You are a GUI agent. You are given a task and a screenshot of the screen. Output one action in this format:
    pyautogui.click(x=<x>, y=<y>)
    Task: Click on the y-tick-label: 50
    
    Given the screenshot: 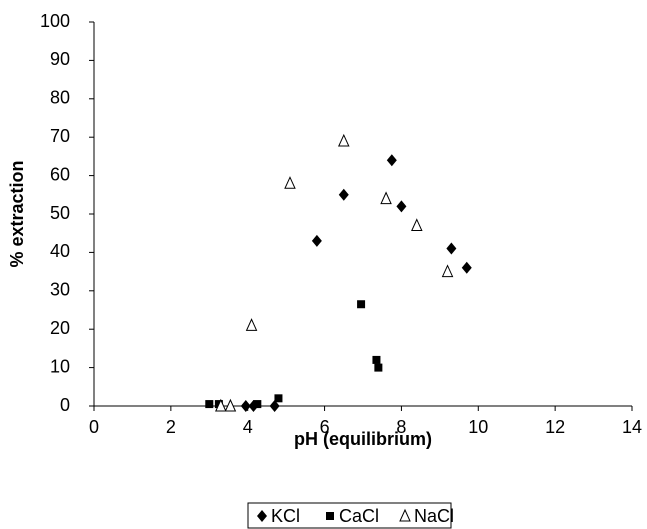 What is the action you would take?
    pyautogui.click(x=60, y=213)
    